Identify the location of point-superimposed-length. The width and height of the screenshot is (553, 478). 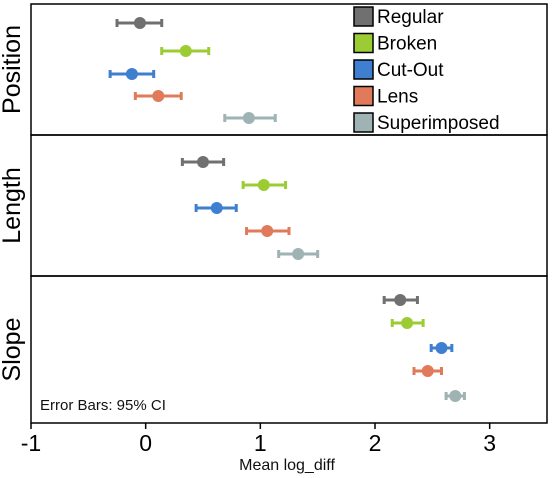
(298, 254).